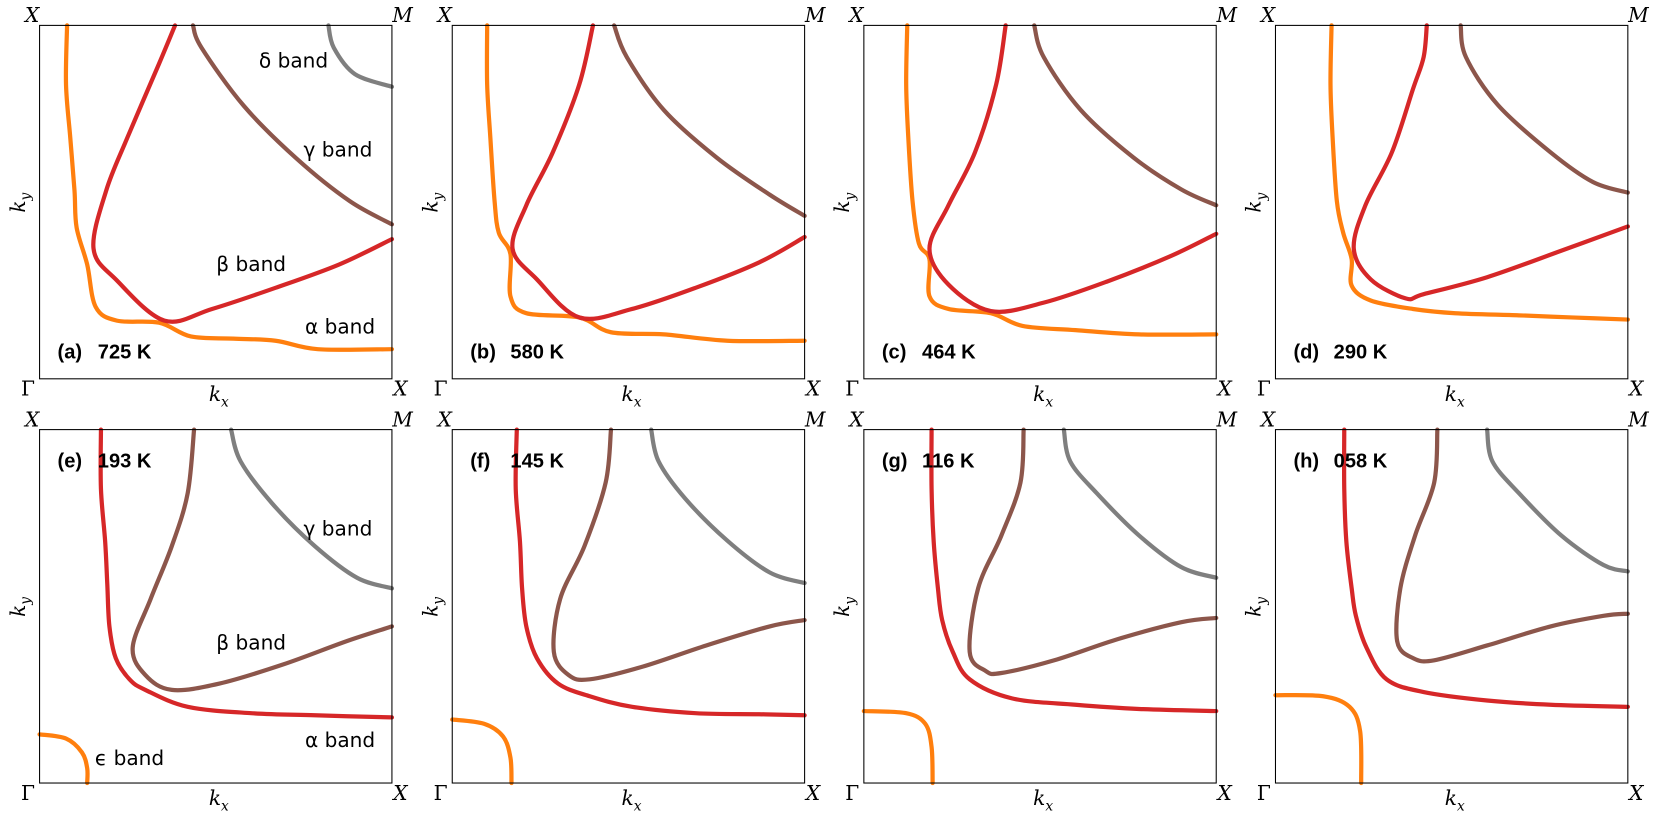  Describe the element at coordinates (125, 353) in the screenshot. I see `panel-temperature: 725 K` at that location.